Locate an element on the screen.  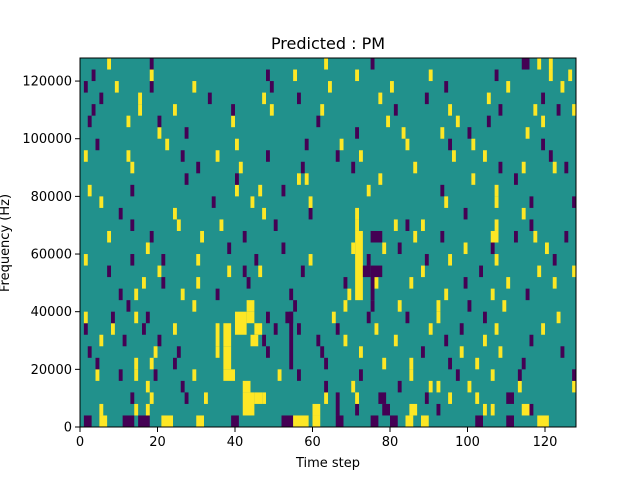
x-axis-label: Time step is located at coordinates (327, 463).